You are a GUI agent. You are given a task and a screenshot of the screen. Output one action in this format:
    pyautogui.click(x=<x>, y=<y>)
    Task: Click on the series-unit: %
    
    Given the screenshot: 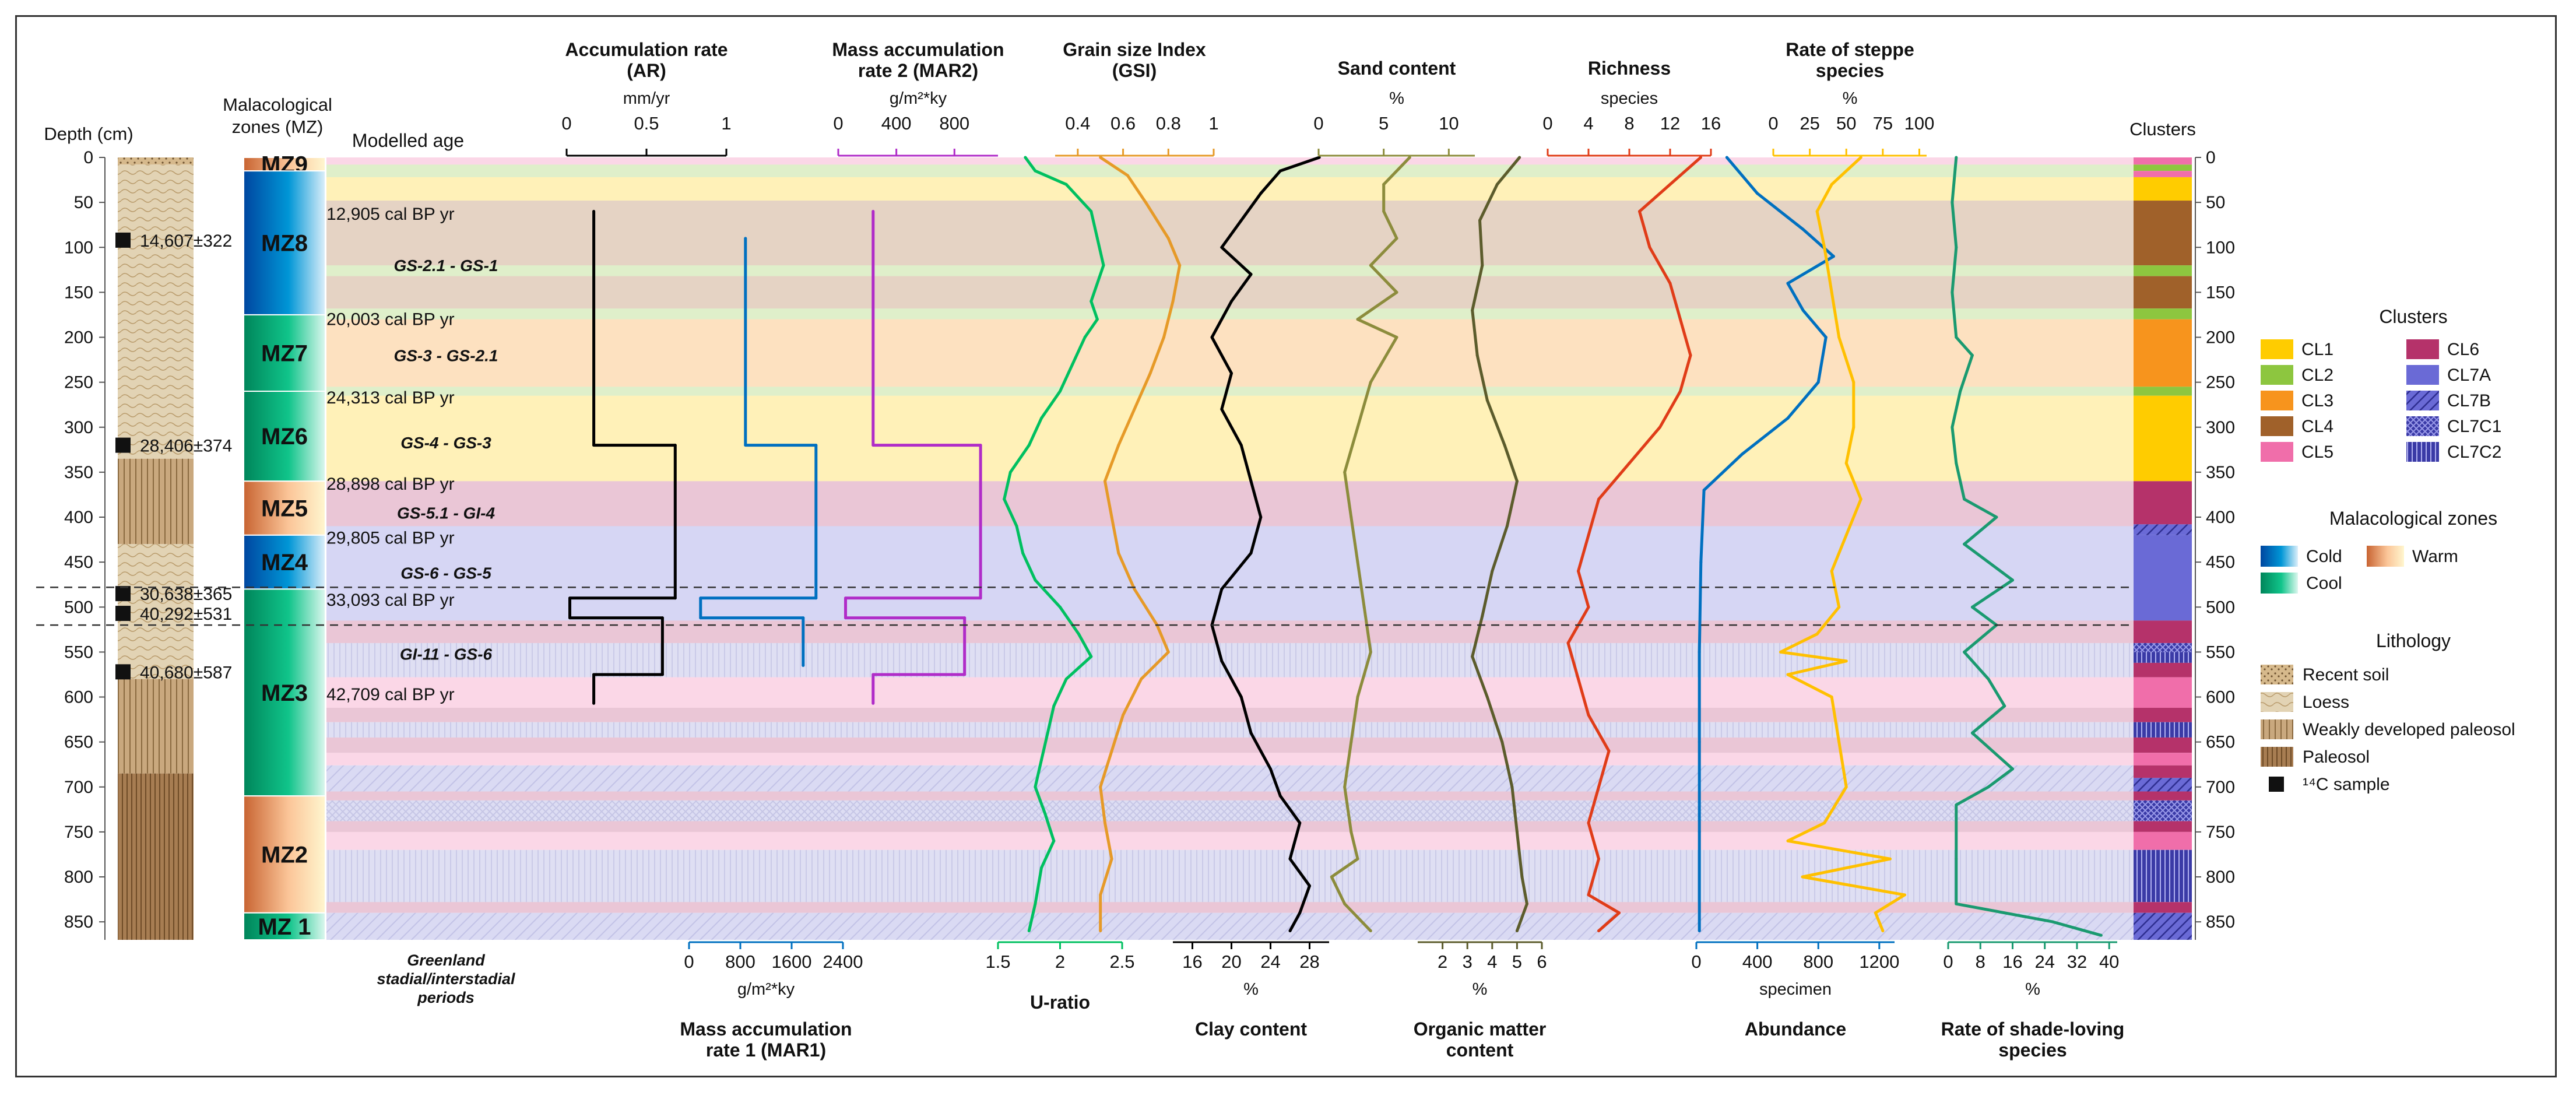 What is the action you would take?
    pyautogui.click(x=1480, y=989)
    